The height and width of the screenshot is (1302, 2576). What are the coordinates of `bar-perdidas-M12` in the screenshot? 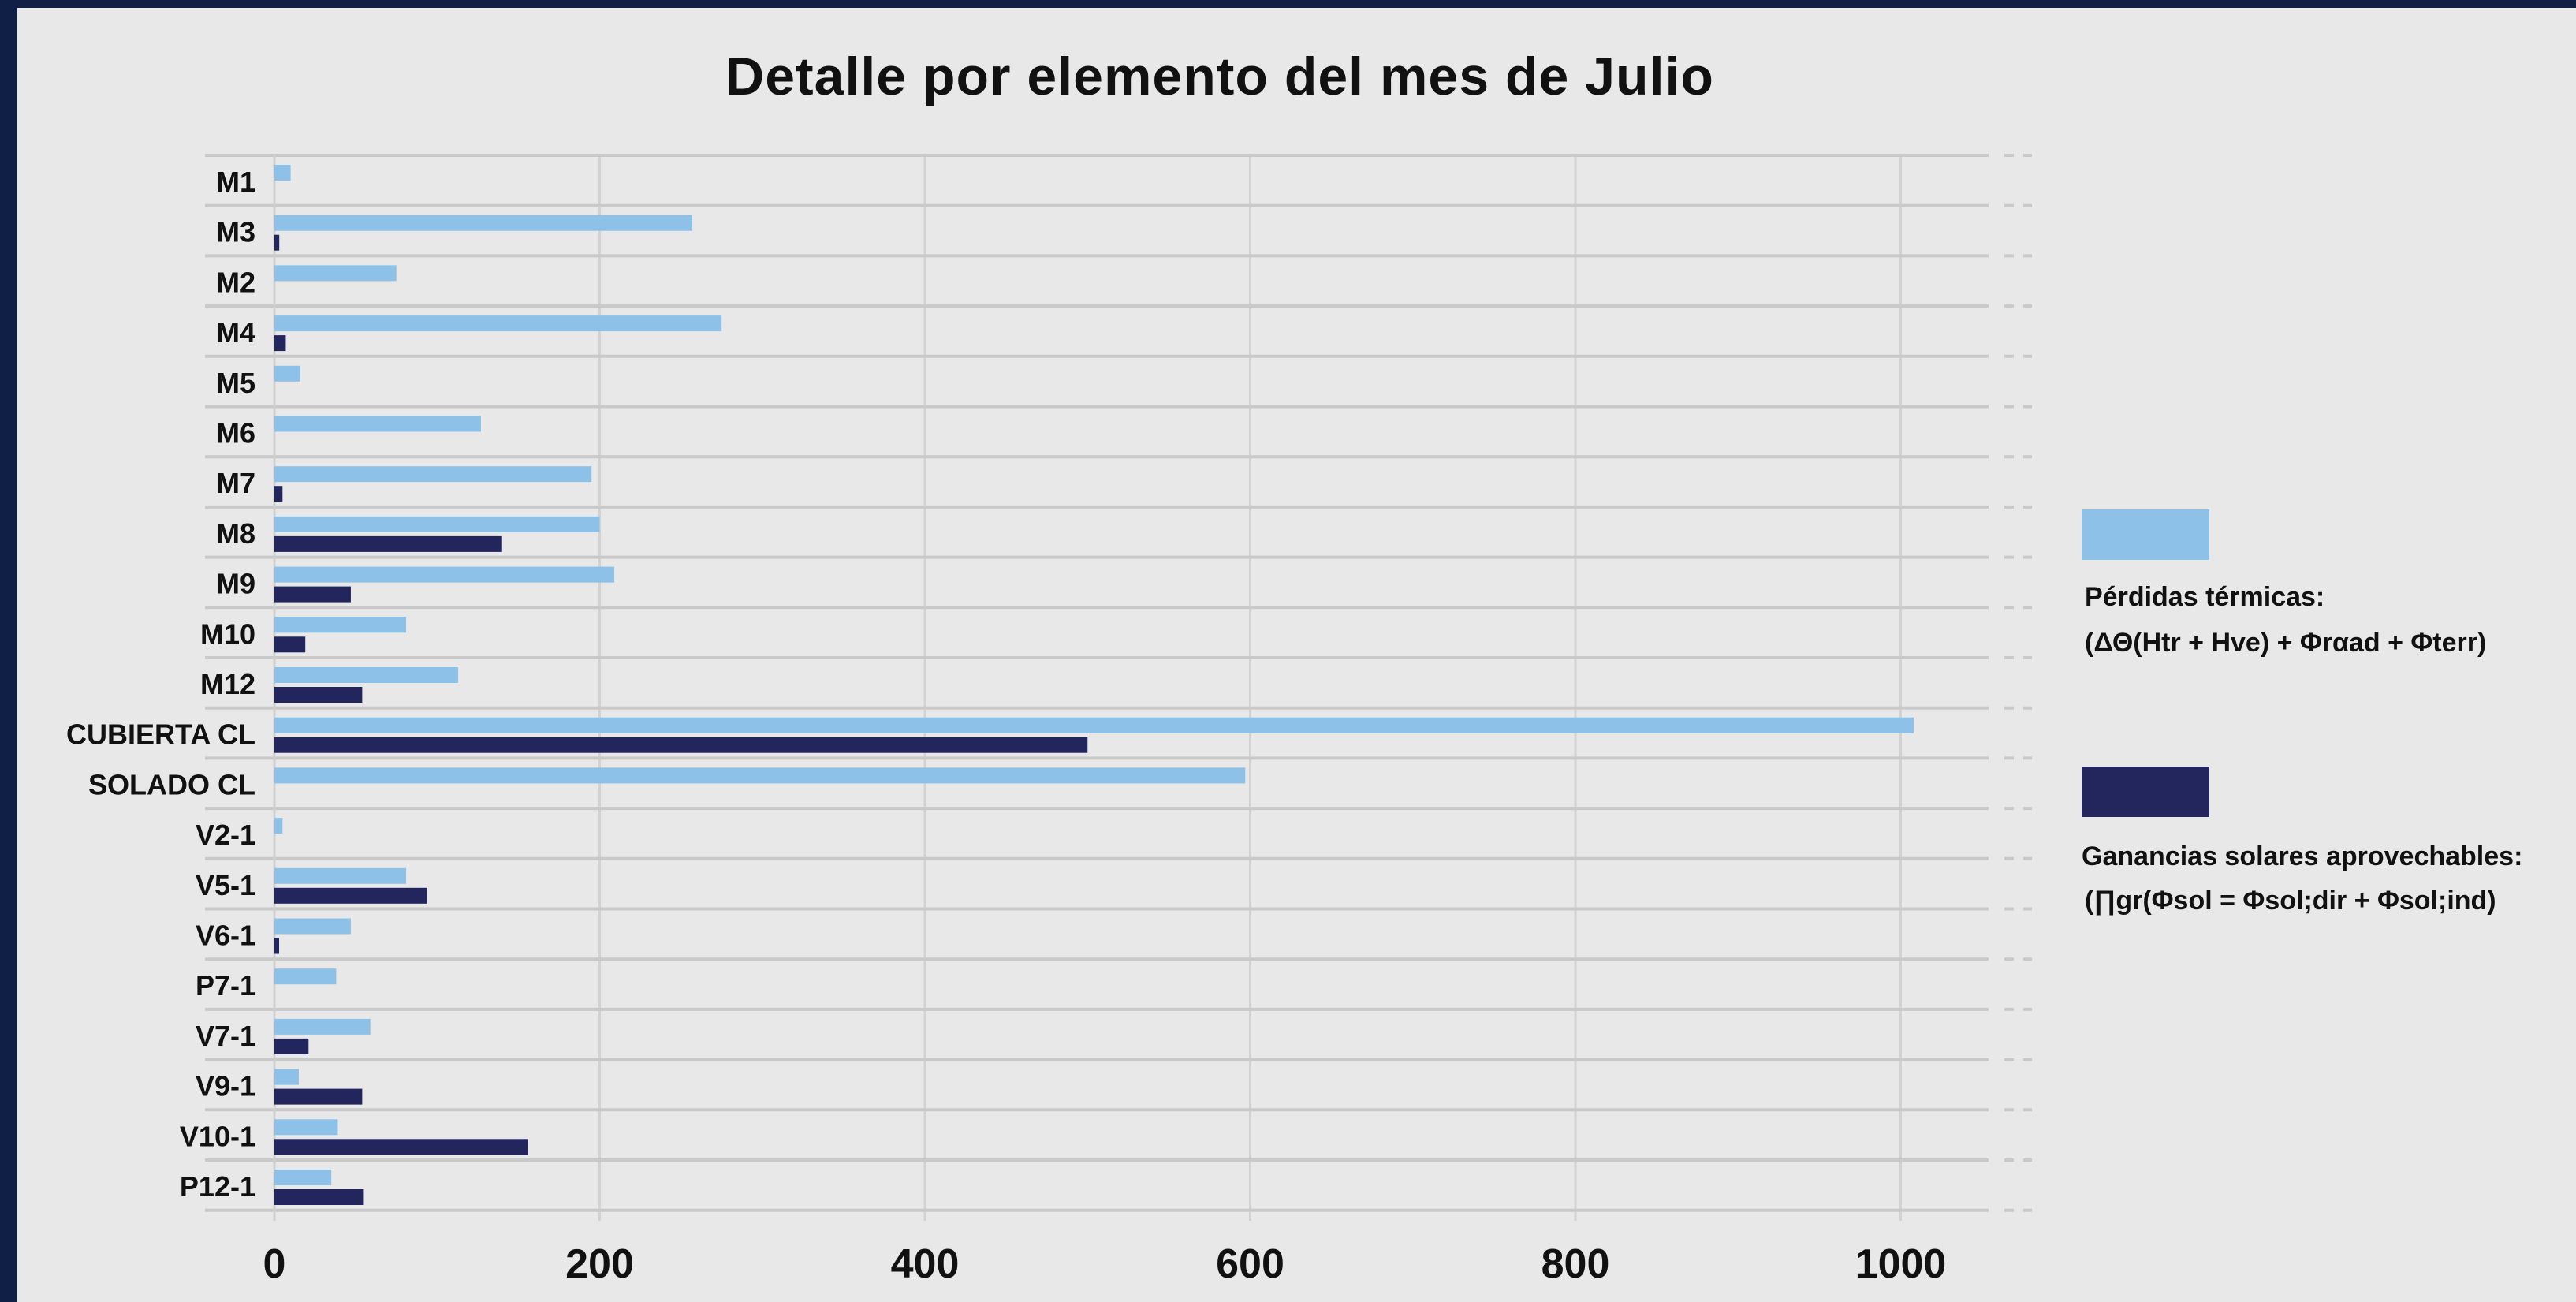 It's located at (366, 675).